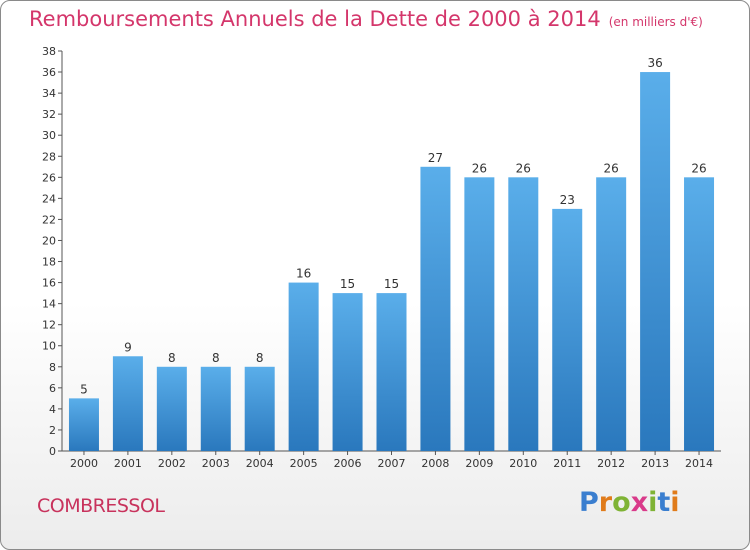 This screenshot has width=750, height=550. Describe the element at coordinates (303, 274) in the screenshot. I see `data-label: 16` at that location.